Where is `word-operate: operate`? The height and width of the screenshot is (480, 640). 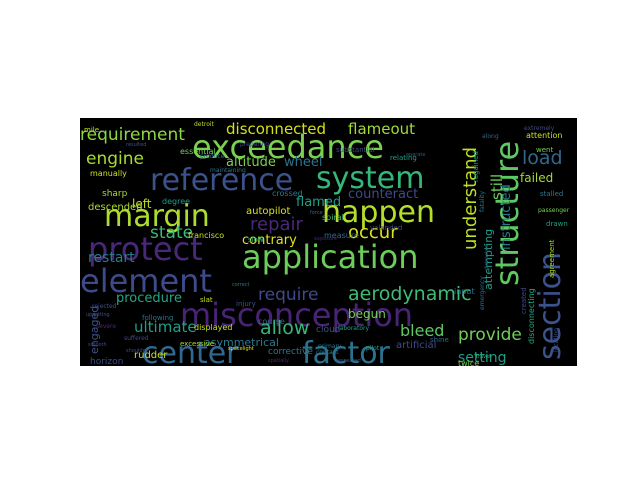
word-operate: operate is located at coordinates (415, 155).